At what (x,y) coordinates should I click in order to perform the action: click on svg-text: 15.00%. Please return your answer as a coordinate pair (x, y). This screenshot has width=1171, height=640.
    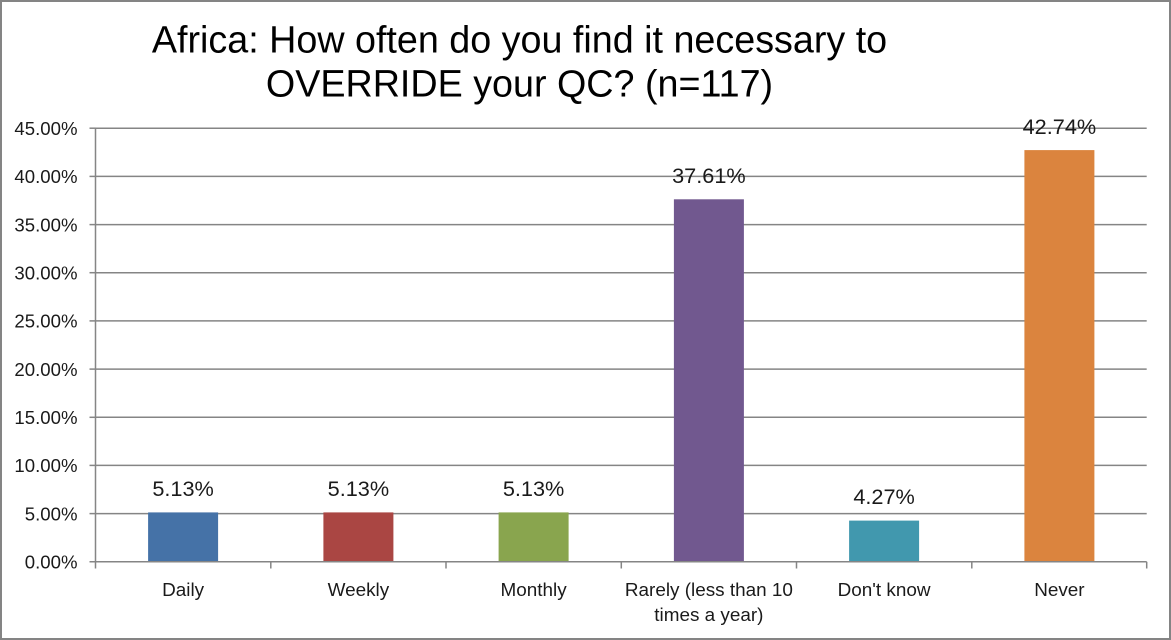
    Looking at the image, I should click on (45, 417).